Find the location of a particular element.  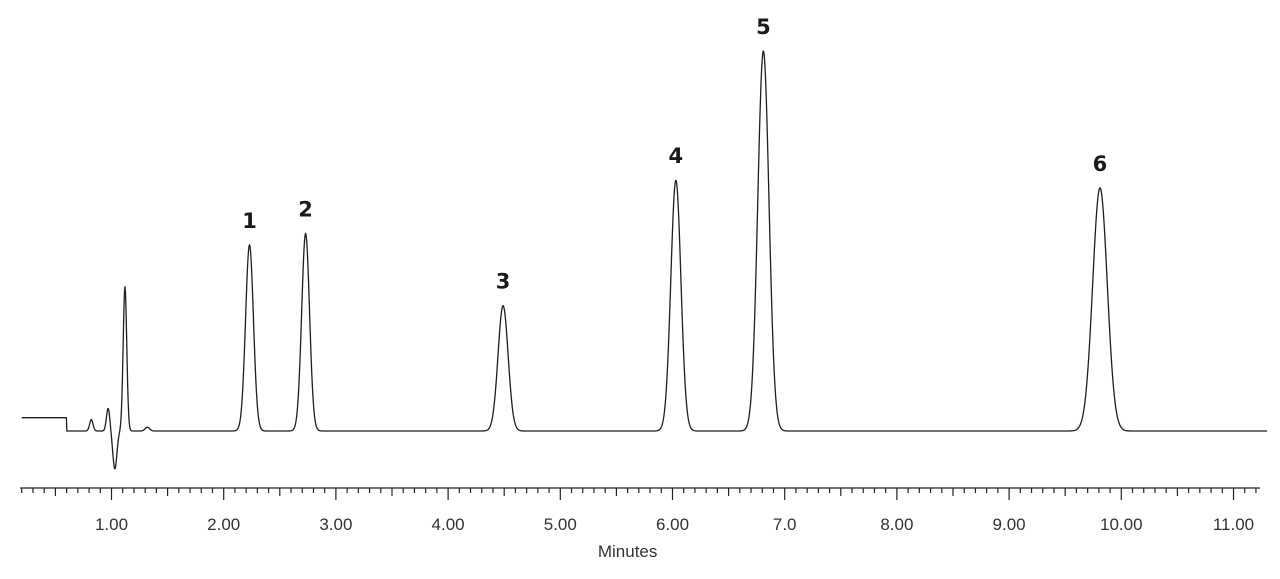

peak-label: 3 is located at coordinates (503, 282).